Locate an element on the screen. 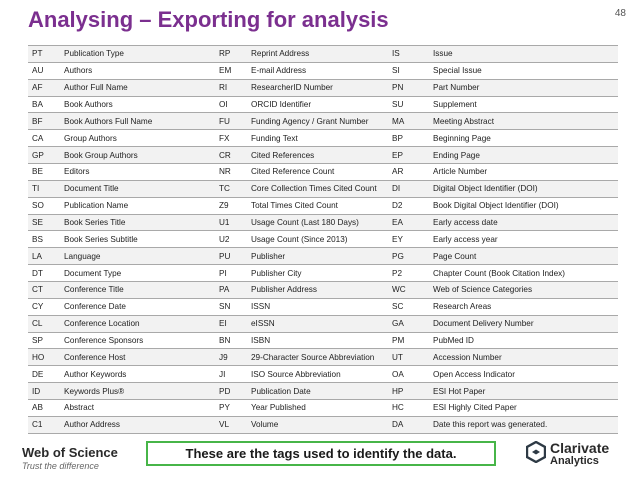 This screenshot has width=638, height=479. tag-description: Publication Name is located at coordinates (137, 205).